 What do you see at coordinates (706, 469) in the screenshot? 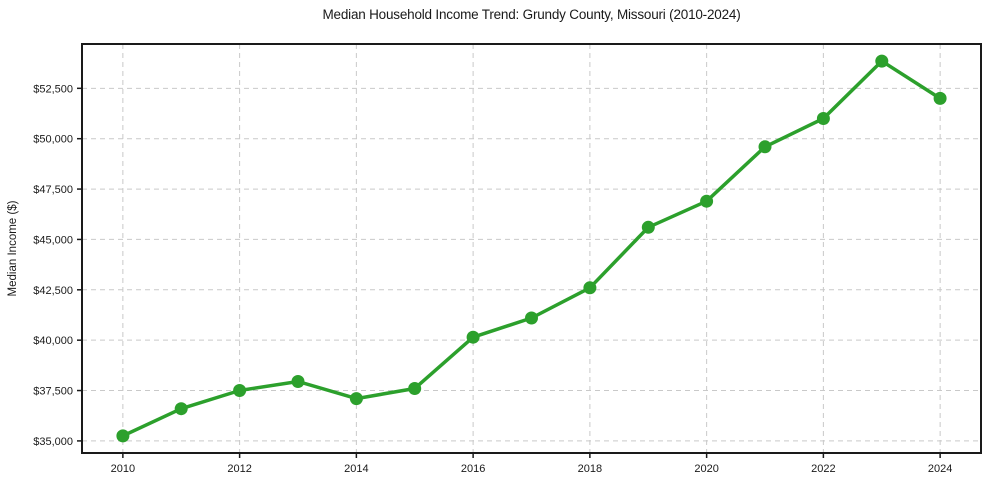
I see `x-tick-label: 2020` at bounding box center [706, 469].